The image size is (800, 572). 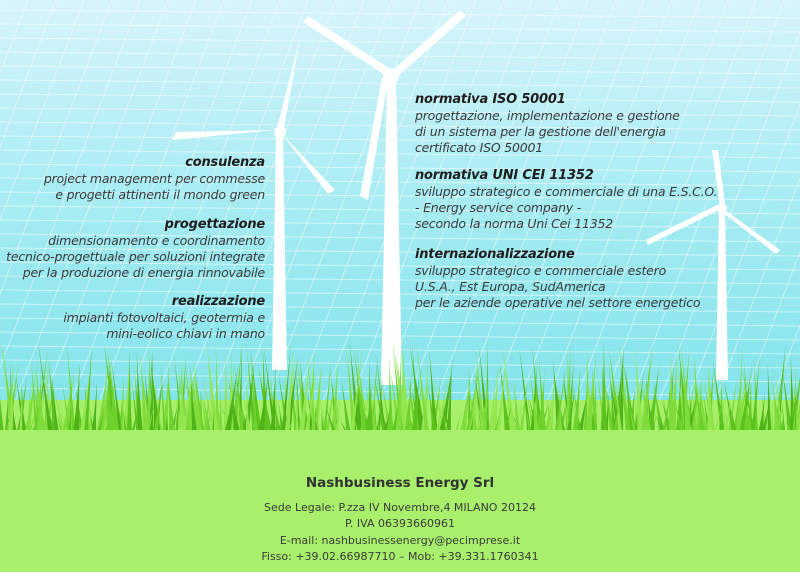 I want to click on grass-base, so click(x=400, y=440).